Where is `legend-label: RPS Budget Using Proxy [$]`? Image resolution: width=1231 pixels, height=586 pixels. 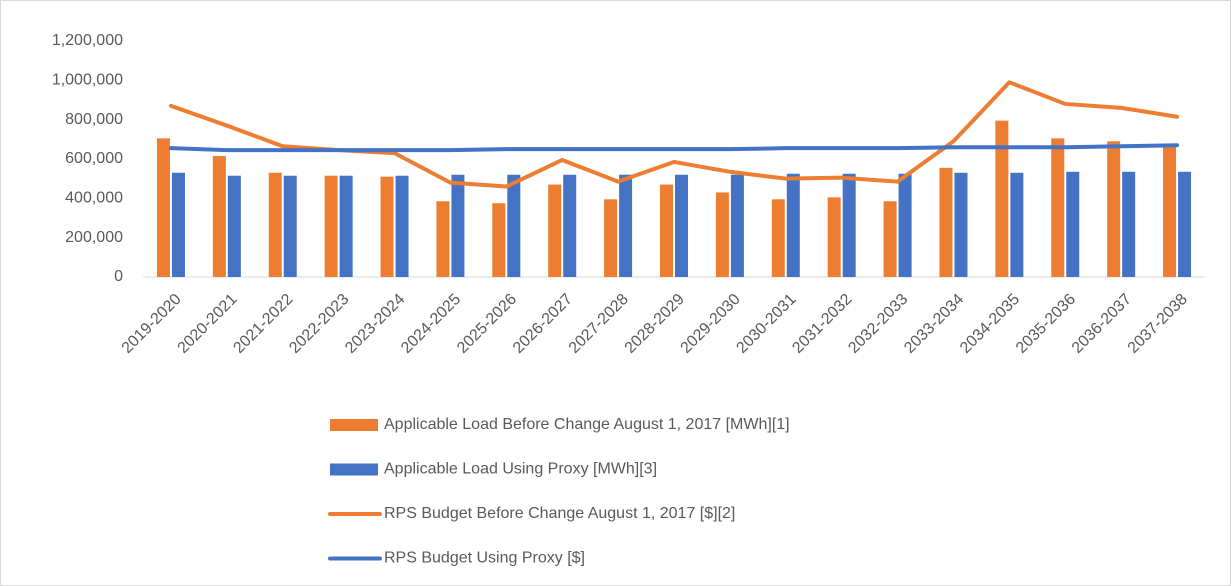
legend-label: RPS Budget Using Proxy [$] is located at coordinates (484, 558).